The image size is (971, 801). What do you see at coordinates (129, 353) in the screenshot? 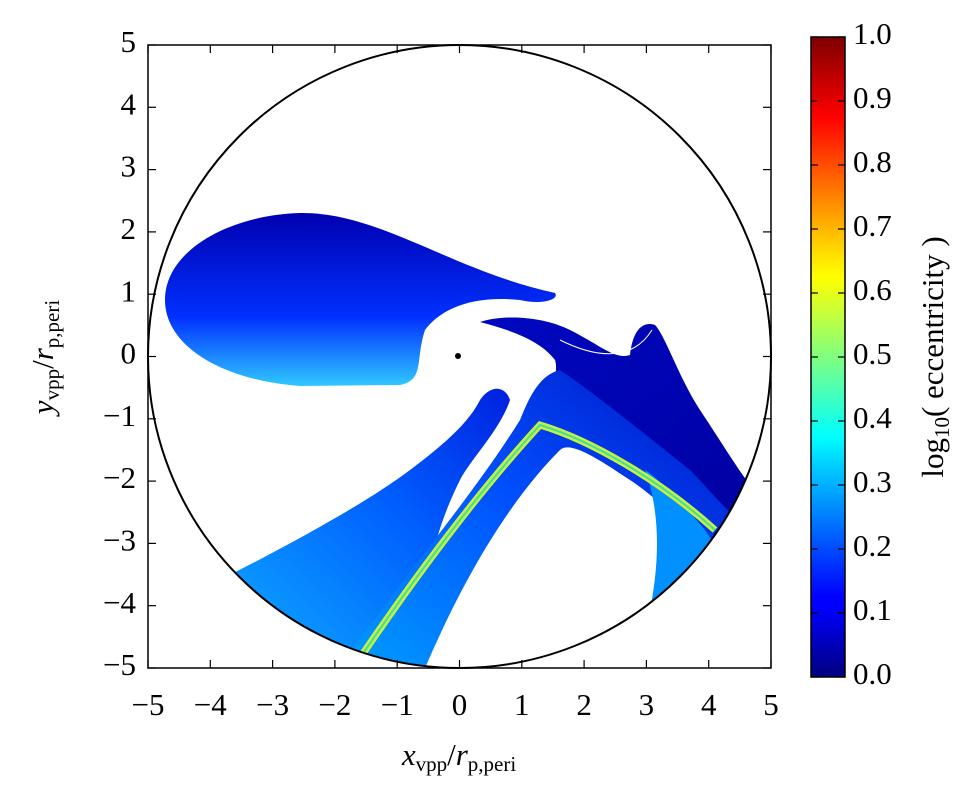
I see `y-tick-label: 0` at bounding box center [129, 353].